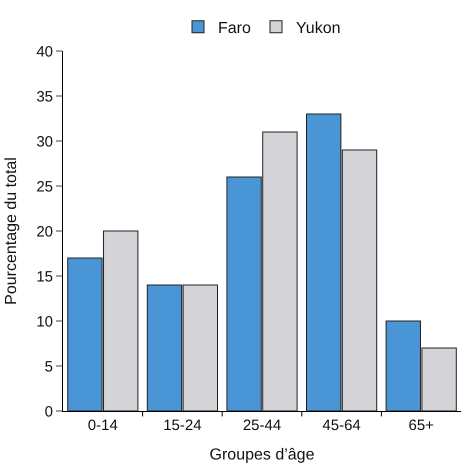 Image resolution: width=471 pixels, height=471 pixels. Describe the element at coordinates (44, 187) in the screenshot. I see `y-tick-label: 25` at that location.